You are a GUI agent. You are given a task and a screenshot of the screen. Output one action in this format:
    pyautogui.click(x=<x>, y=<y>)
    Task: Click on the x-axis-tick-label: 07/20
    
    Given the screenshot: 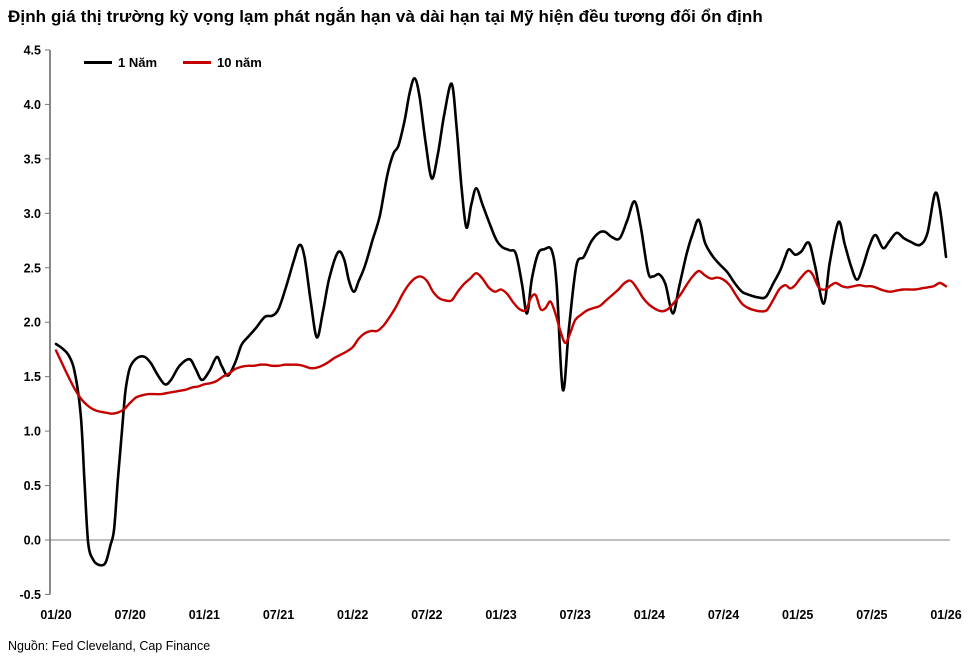 What is the action you would take?
    pyautogui.click(x=130, y=615)
    